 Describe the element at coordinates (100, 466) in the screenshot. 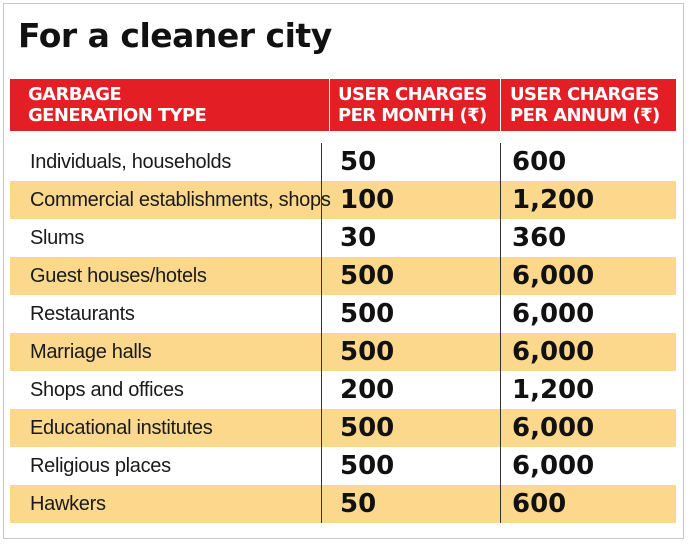

I see `cell-type: Religious places` at that location.